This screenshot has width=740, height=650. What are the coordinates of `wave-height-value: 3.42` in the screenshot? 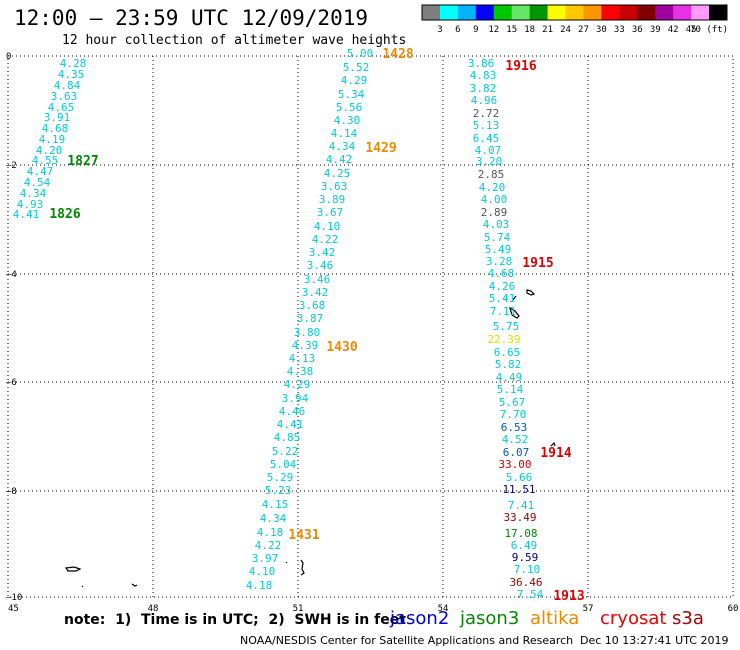 It's located at (315, 292).